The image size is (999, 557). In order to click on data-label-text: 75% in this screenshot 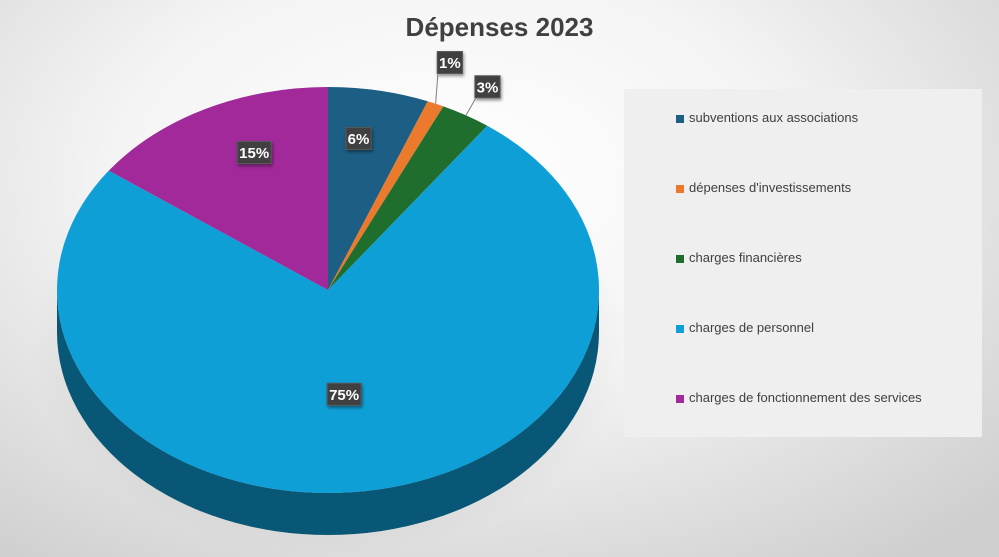, I will do `click(344, 395)`.